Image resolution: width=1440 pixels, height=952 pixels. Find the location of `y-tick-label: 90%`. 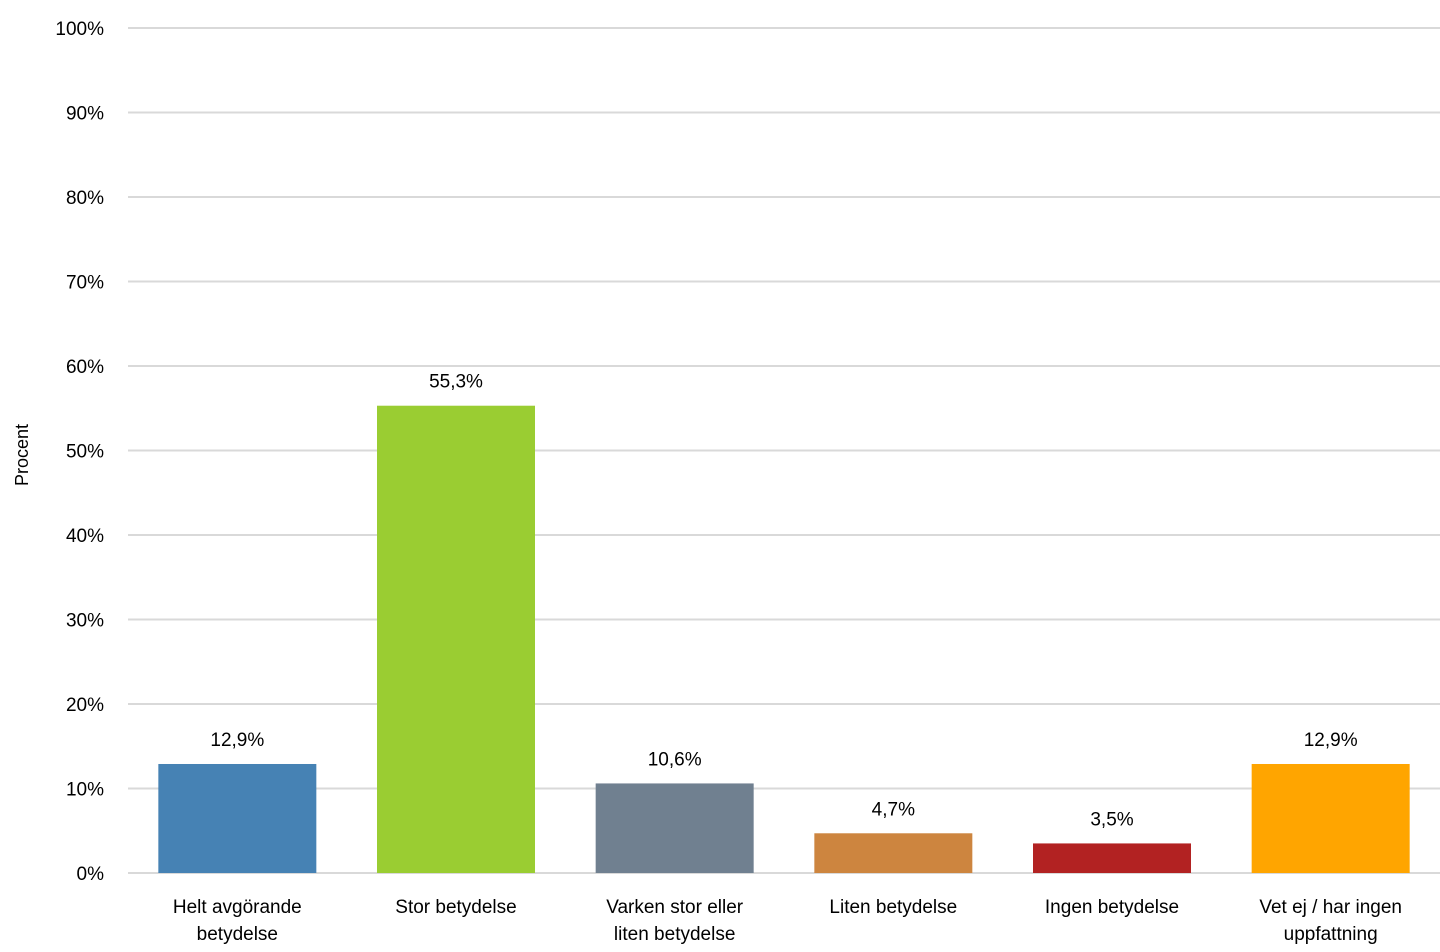

y-tick-label: 90% is located at coordinates (85, 114).